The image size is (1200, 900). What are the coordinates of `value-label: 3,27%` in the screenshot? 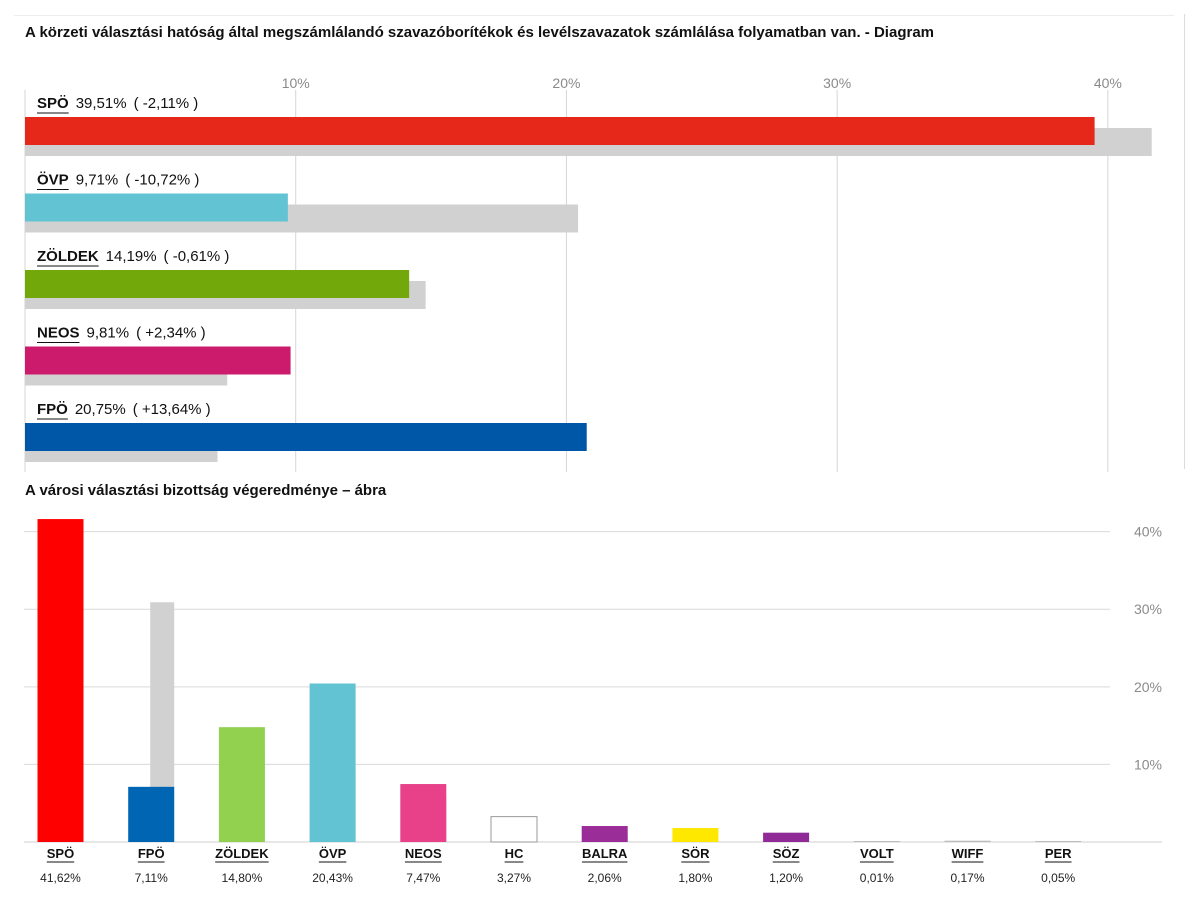 It's located at (514, 878).